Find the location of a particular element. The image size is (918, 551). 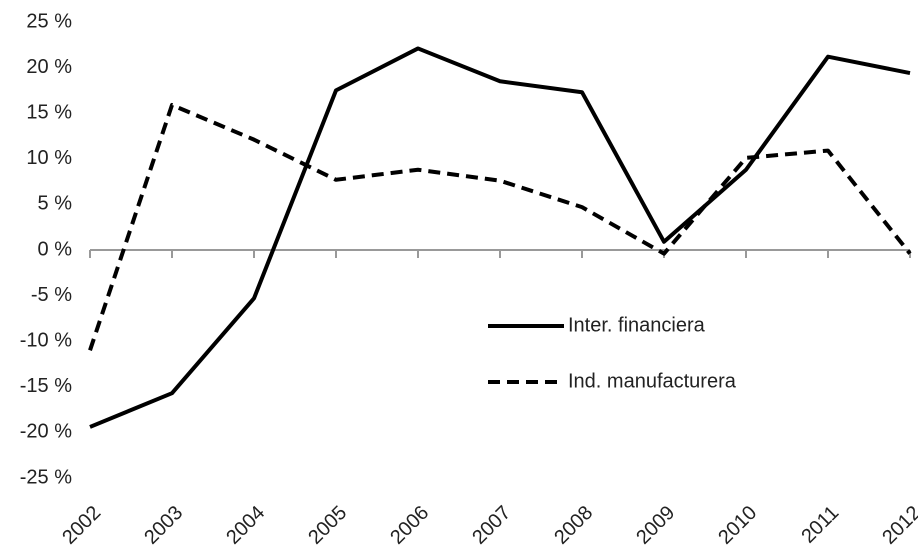

y-tick-label: 20 % is located at coordinates (49, 67).